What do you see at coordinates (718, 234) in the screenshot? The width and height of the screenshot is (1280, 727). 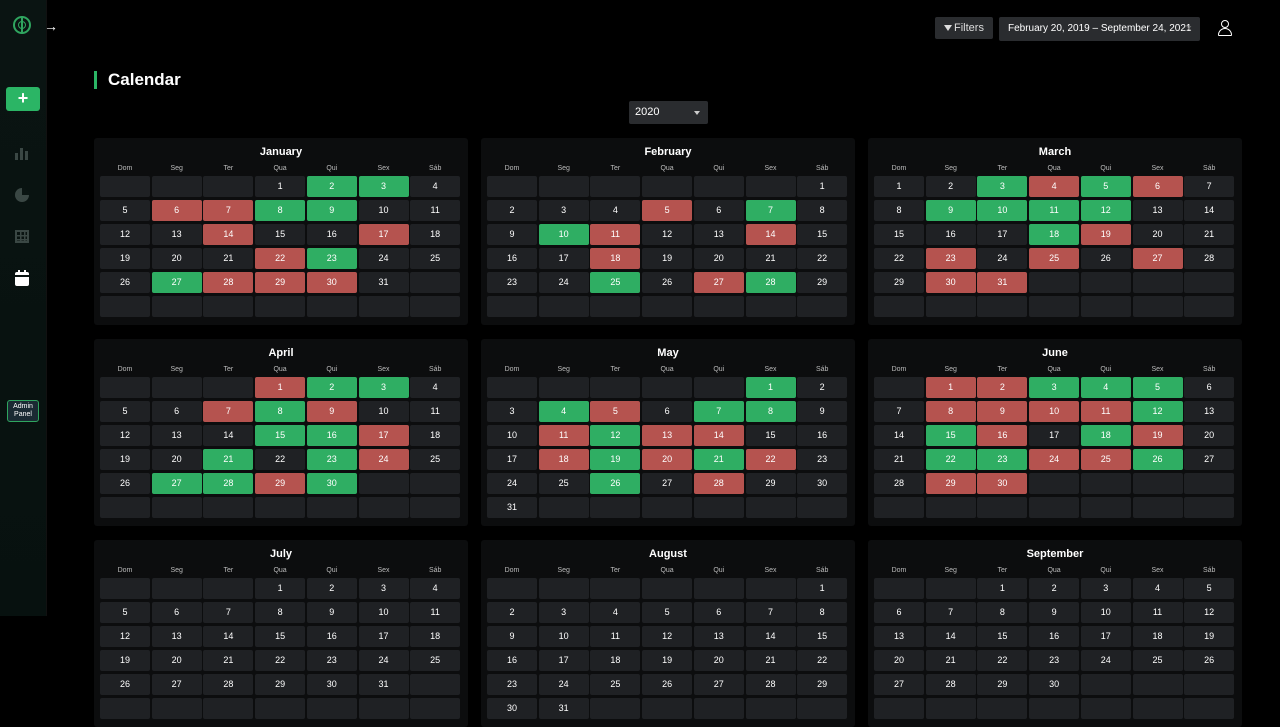 I see `day-cell: 13` at bounding box center [718, 234].